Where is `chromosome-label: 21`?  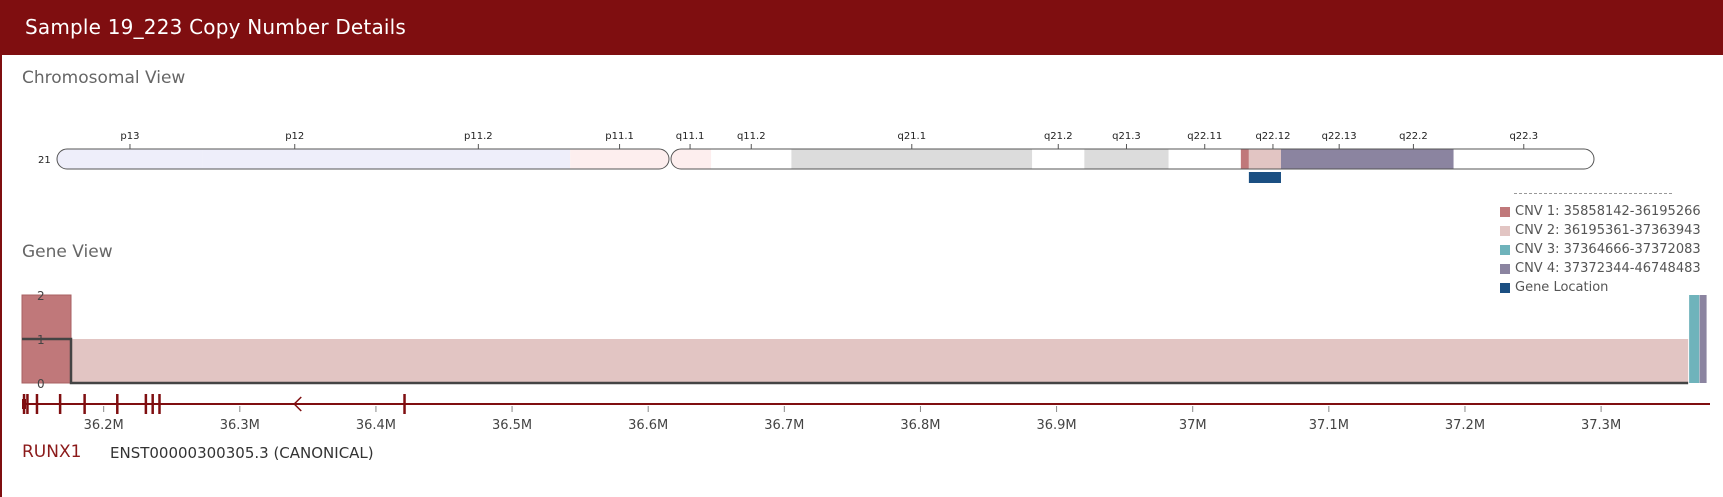 chromosome-label: 21 is located at coordinates (44, 160).